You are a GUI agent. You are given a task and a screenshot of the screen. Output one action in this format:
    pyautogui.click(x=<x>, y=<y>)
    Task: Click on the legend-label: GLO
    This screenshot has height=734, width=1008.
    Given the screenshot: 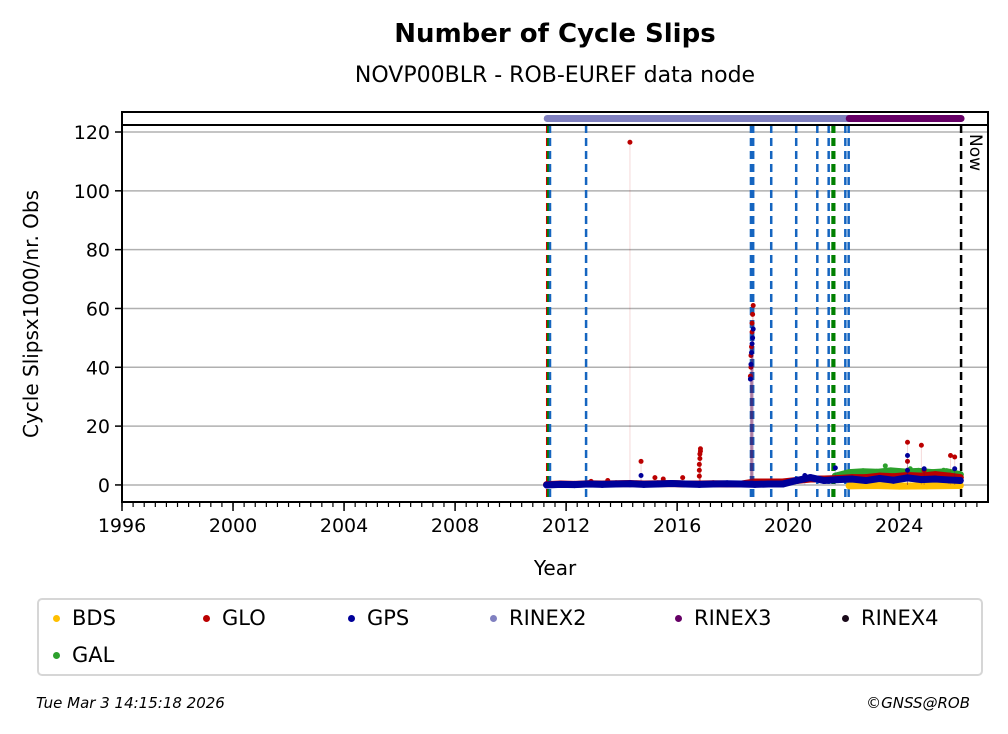 What is the action you would take?
    pyautogui.click(x=244, y=618)
    